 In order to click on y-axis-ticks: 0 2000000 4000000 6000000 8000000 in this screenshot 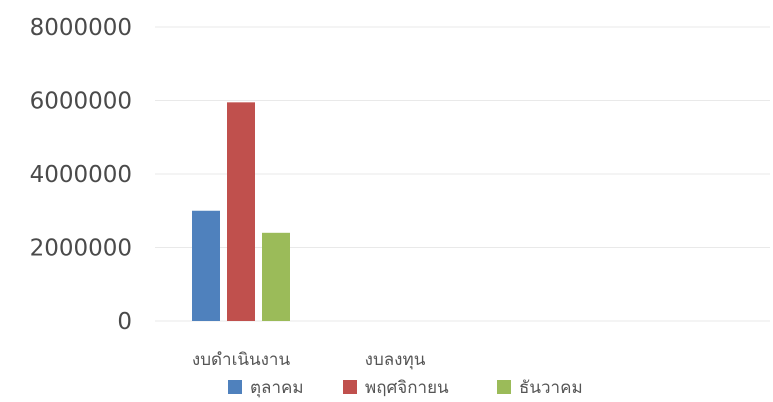, I will do `click(81, 175)`.